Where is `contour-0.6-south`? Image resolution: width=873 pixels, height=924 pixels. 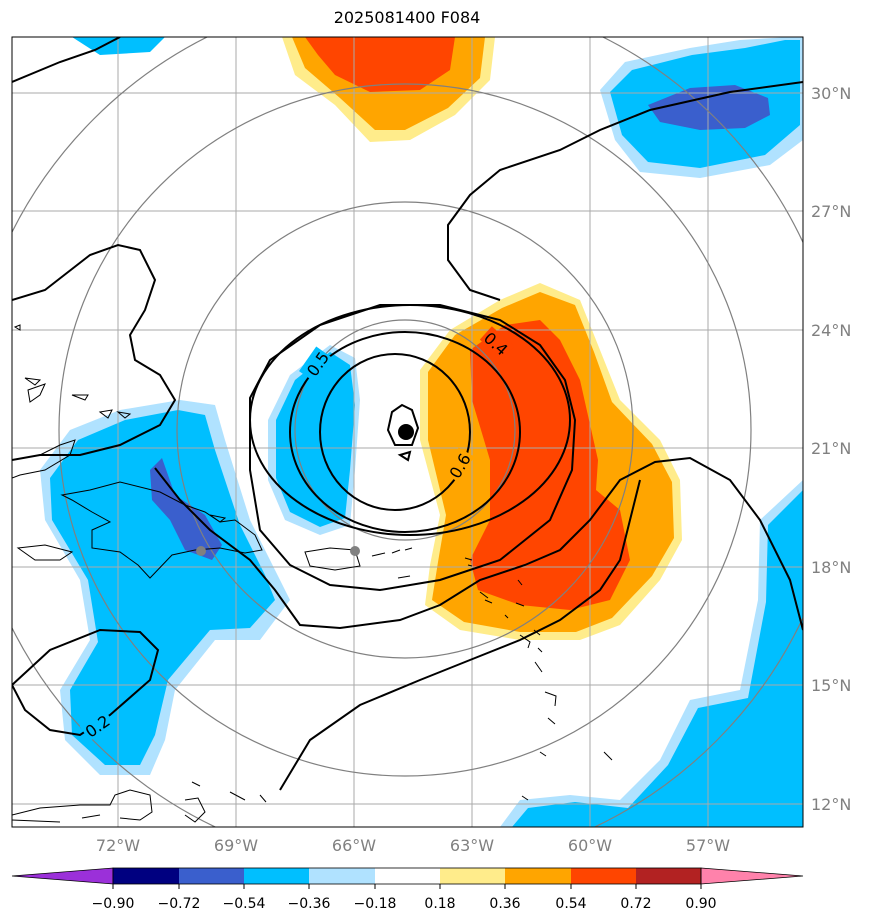
contour-0.6-south is located at coordinates (478, 543).